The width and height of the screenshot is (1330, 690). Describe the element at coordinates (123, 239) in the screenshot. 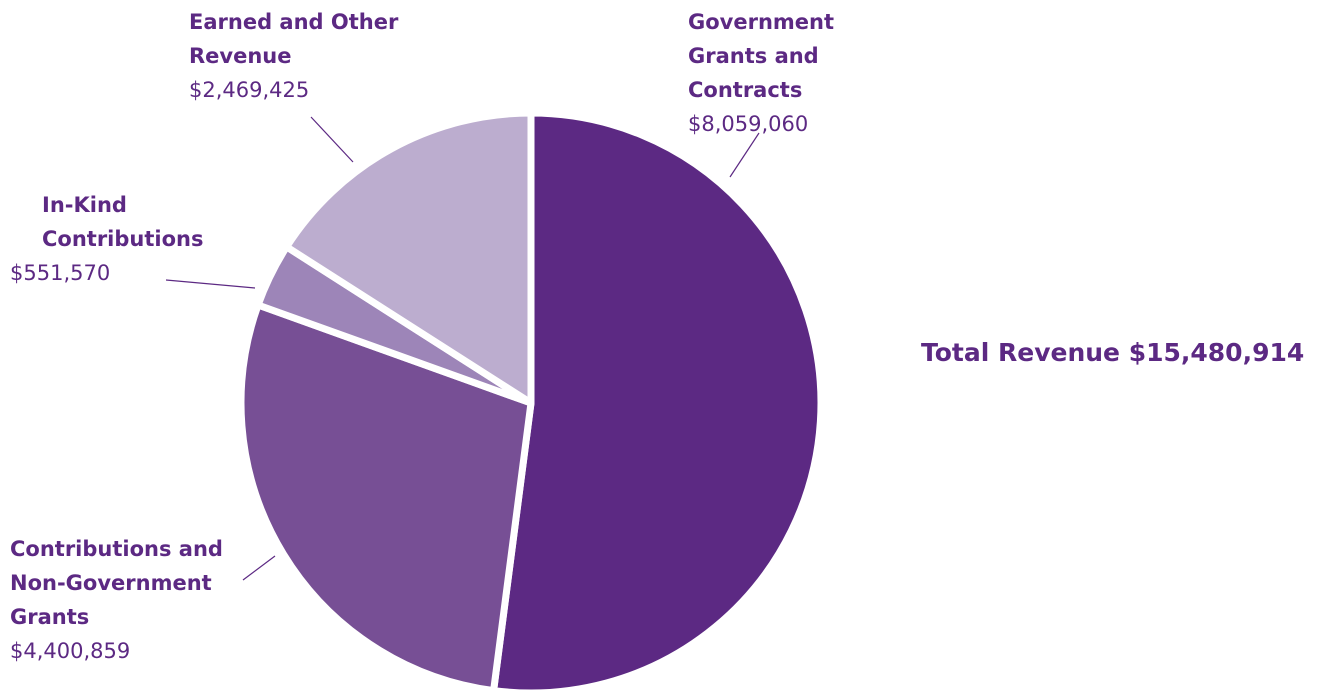

I see `slice-name-inkind-line2: Contributions` at that location.